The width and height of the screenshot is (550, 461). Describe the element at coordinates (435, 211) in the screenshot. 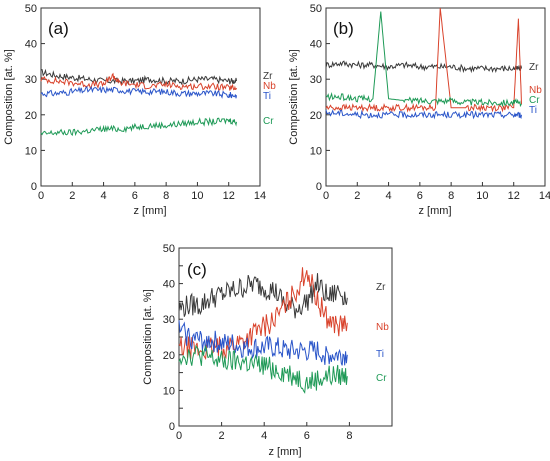

I see `panel-b-xlabel: z [mm]` at that location.